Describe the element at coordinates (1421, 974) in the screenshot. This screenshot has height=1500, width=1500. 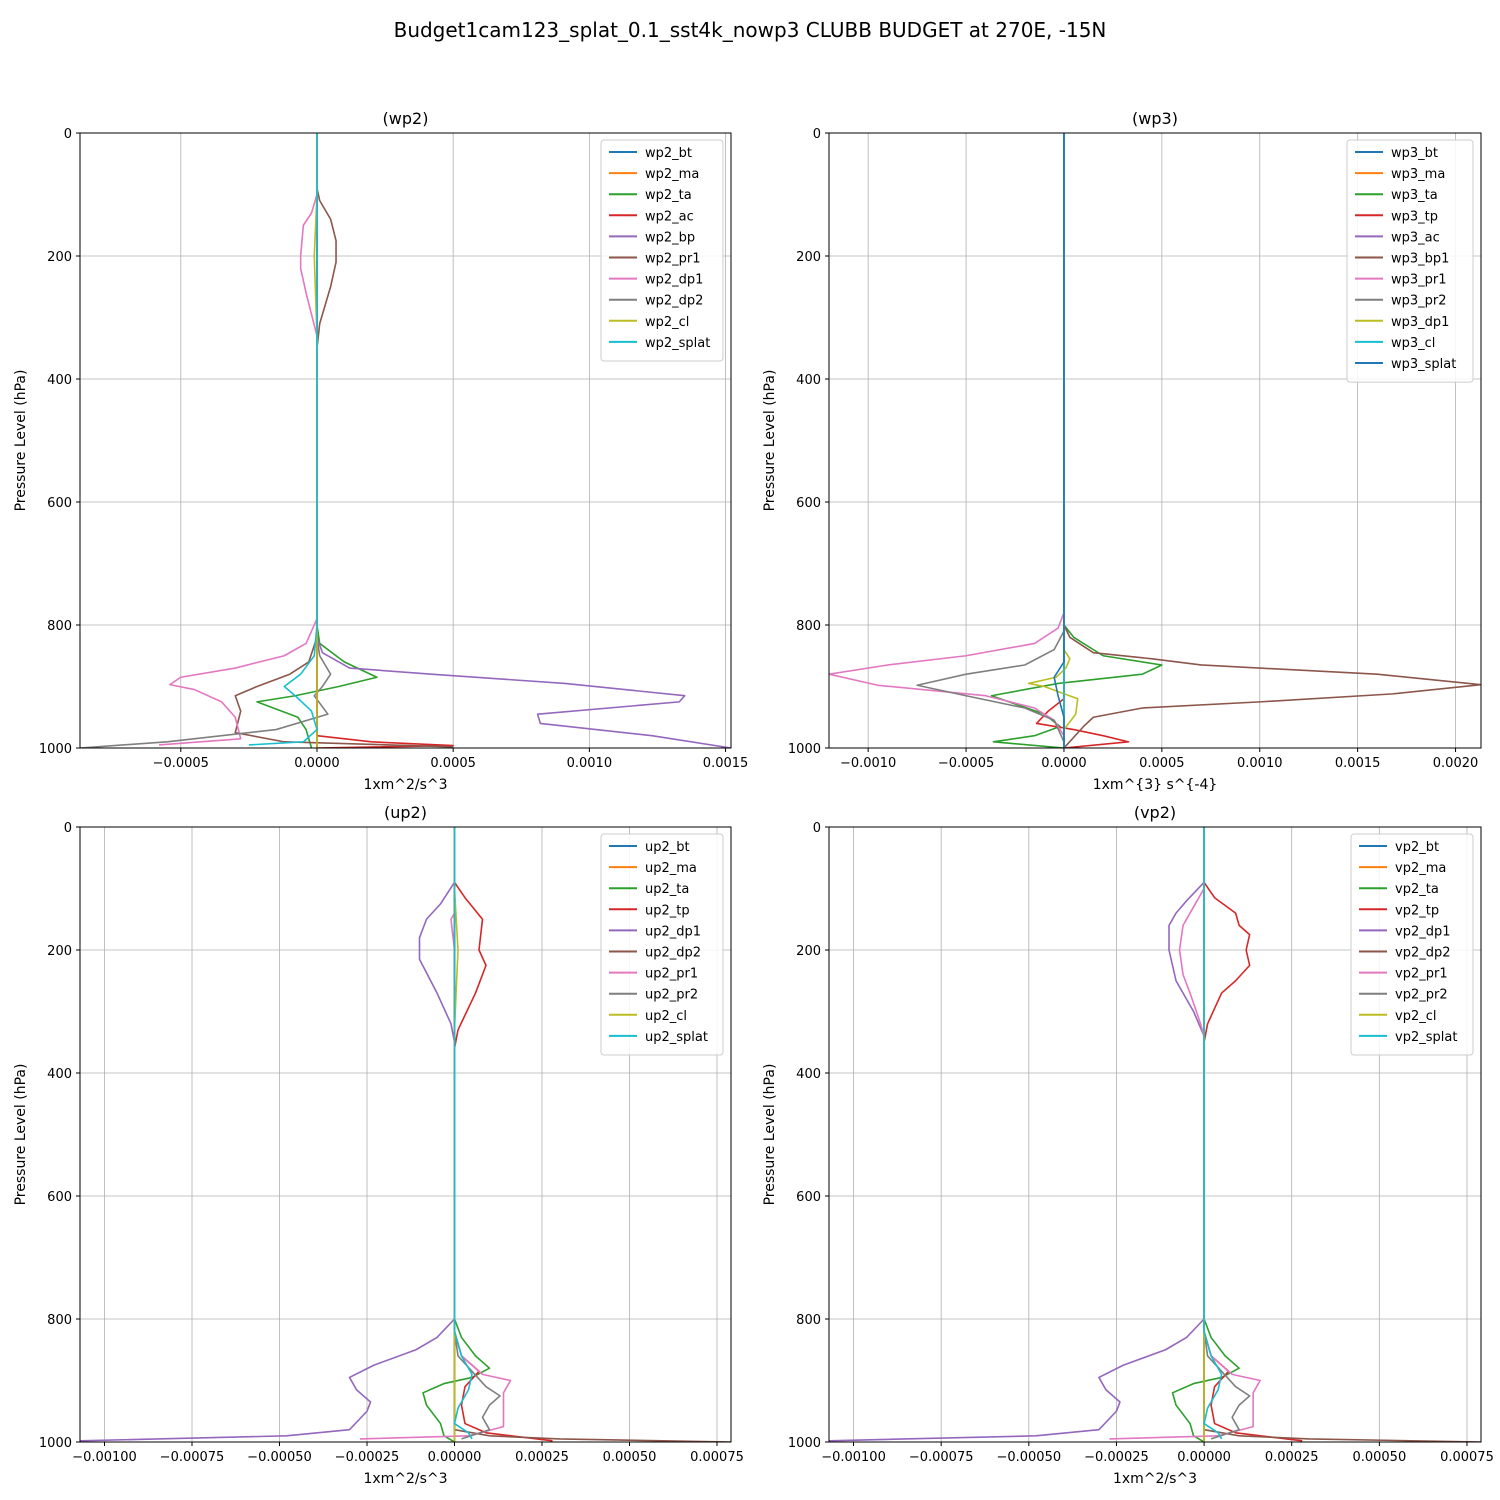
I see `legend-label: vp2_pr1` at that location.